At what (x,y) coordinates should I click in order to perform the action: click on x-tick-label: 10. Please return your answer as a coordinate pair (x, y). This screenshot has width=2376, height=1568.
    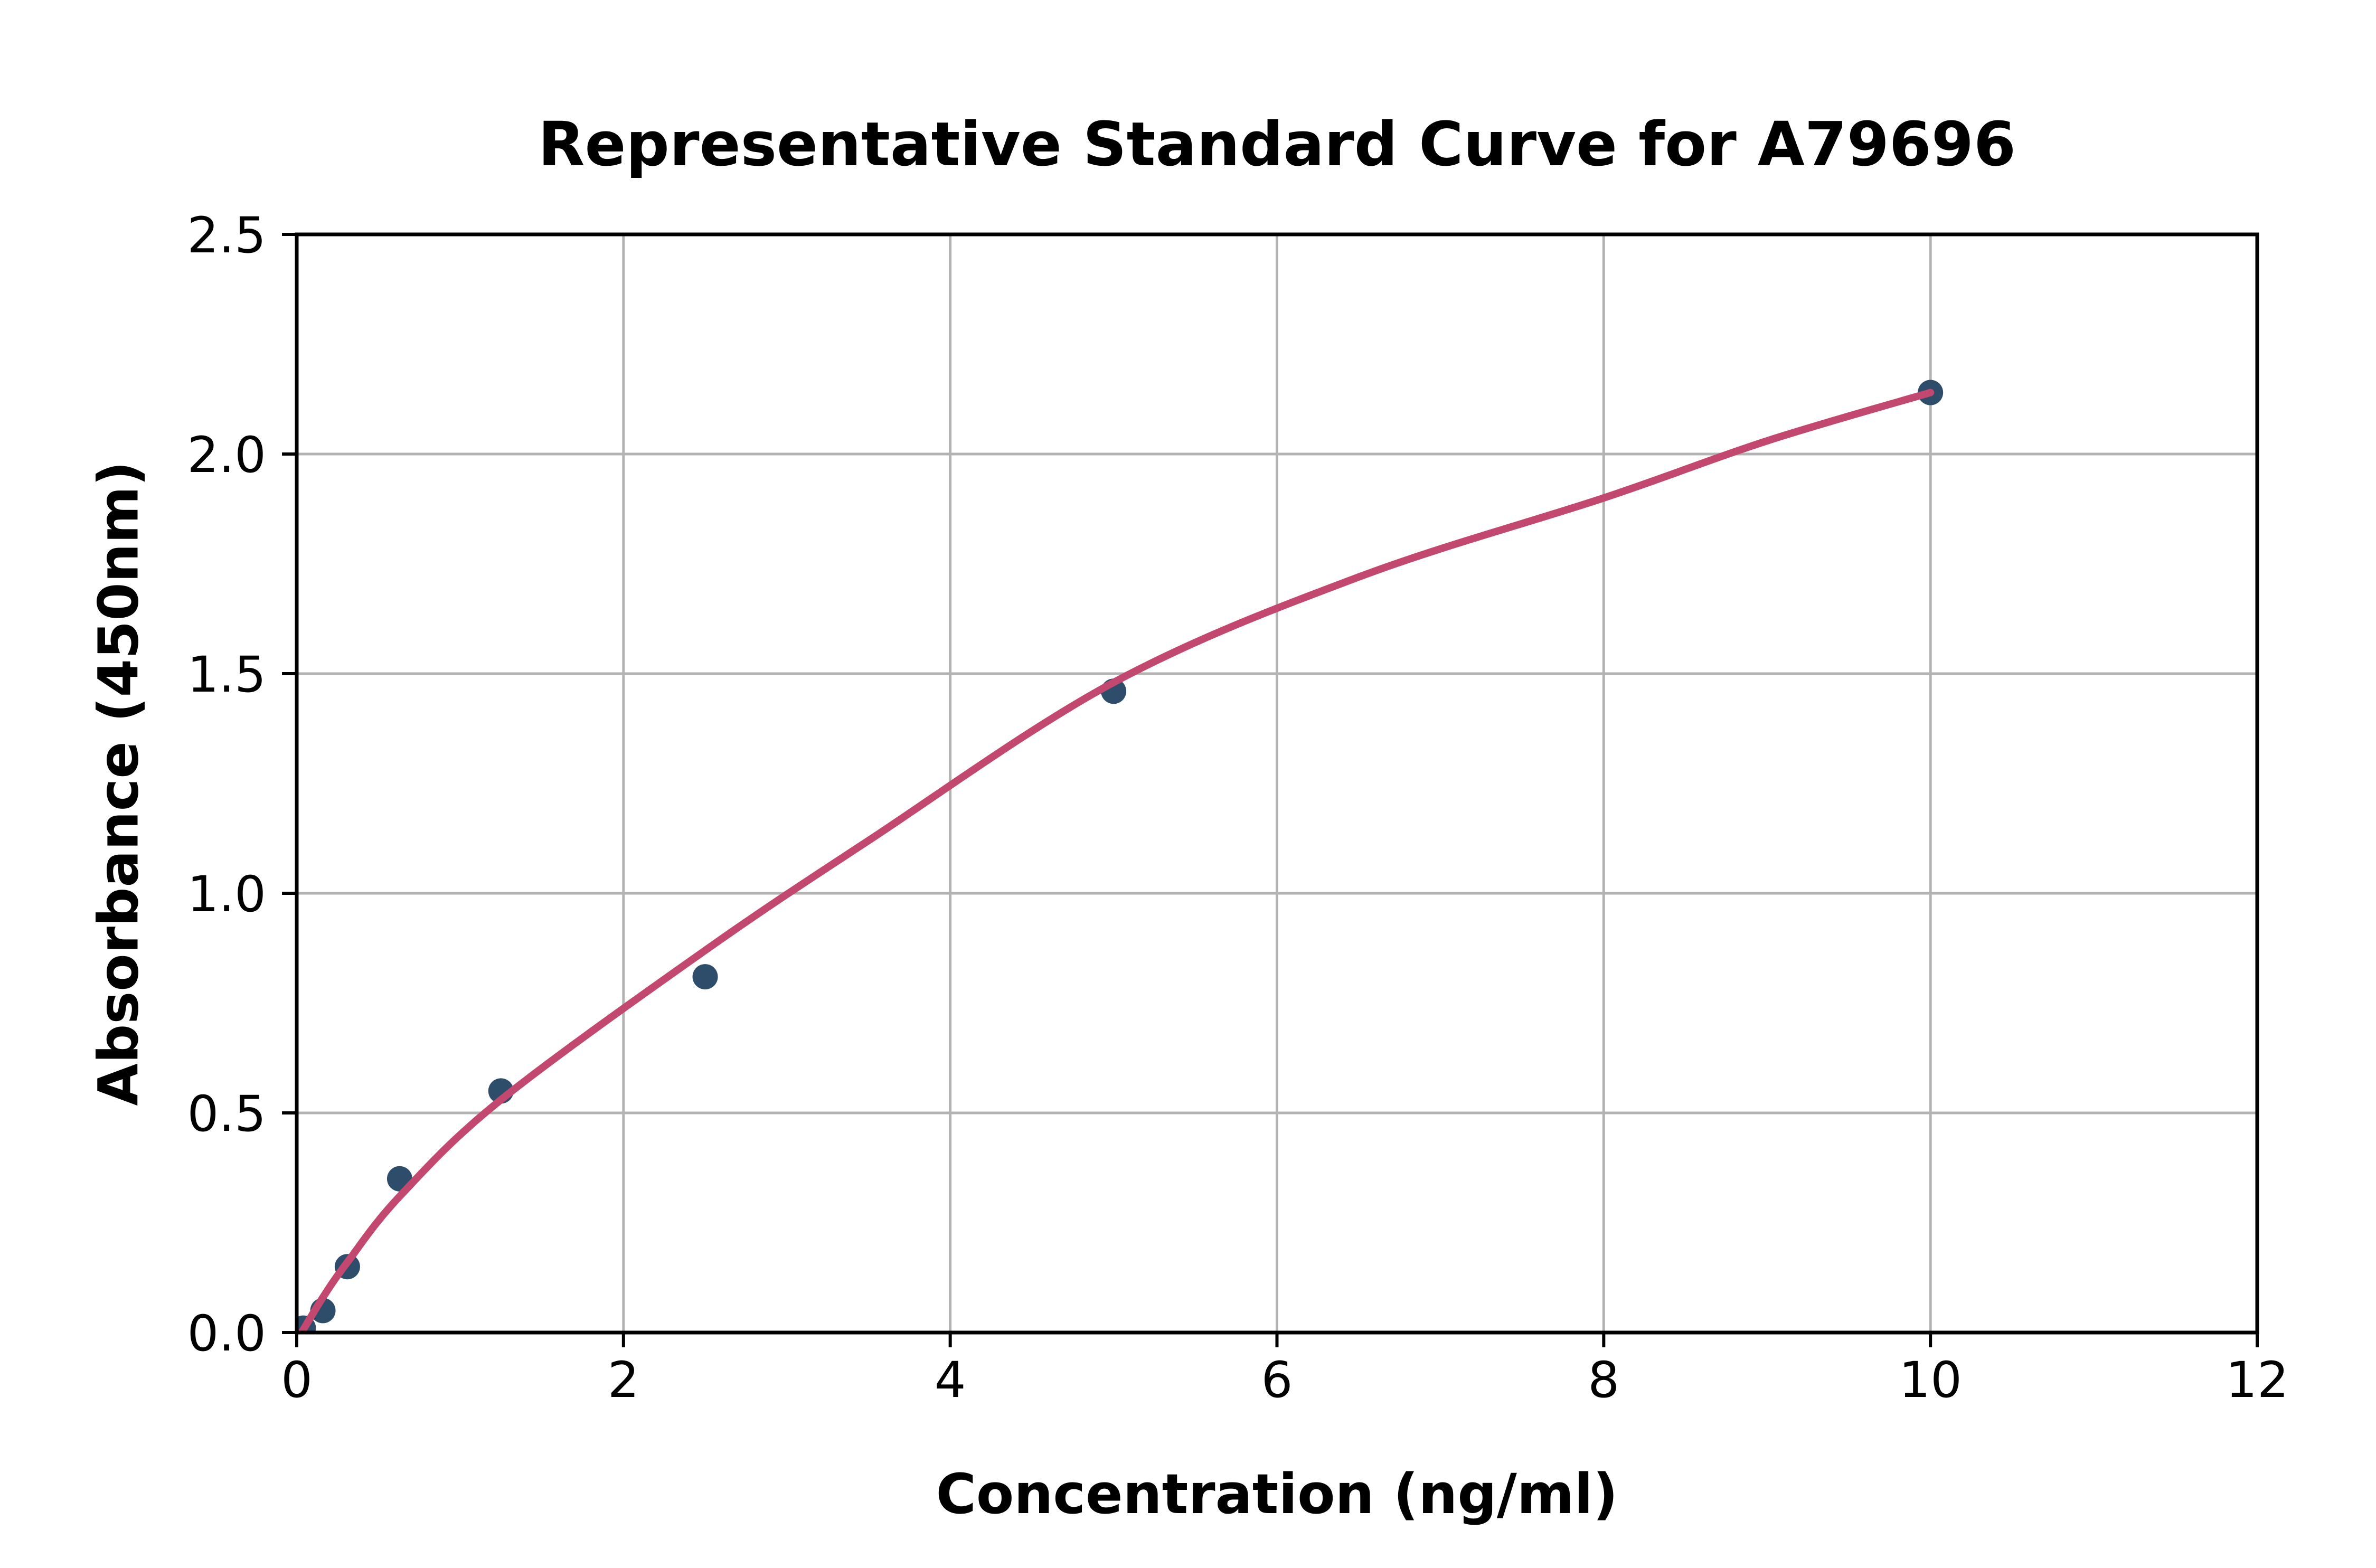
    Looking at the image, I should click on (1930, 1381).